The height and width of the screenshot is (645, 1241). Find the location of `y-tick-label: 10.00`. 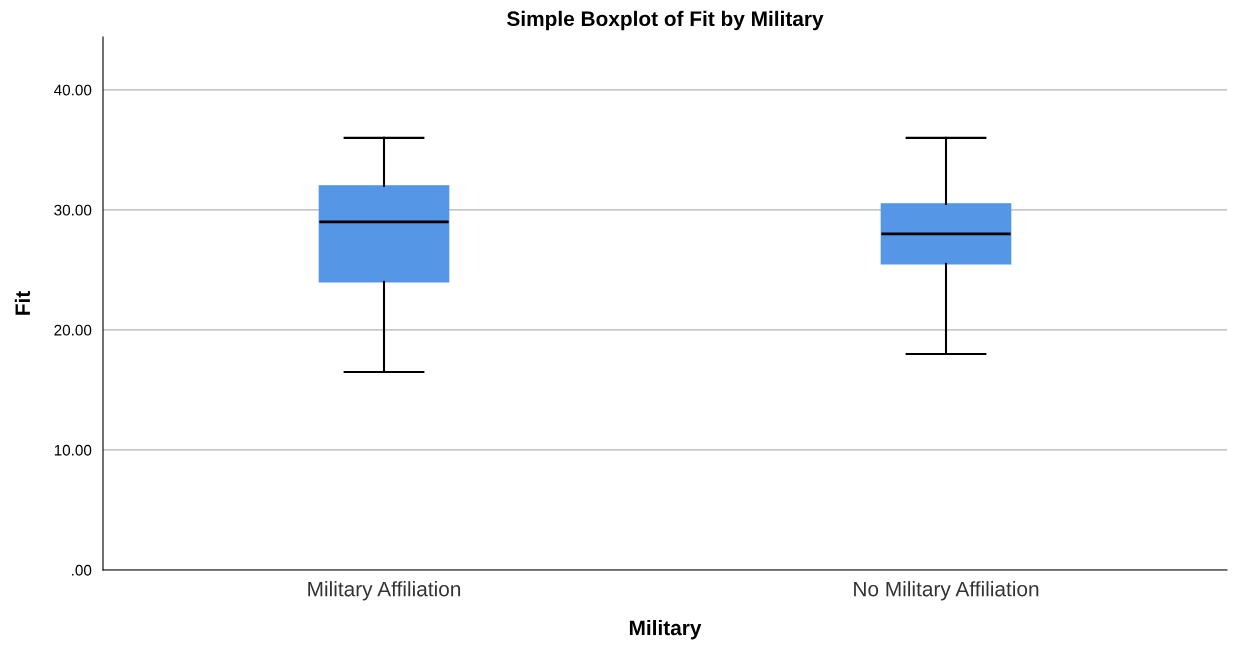

y-tick-label: 10.00 is located at coordinates (73, 450).